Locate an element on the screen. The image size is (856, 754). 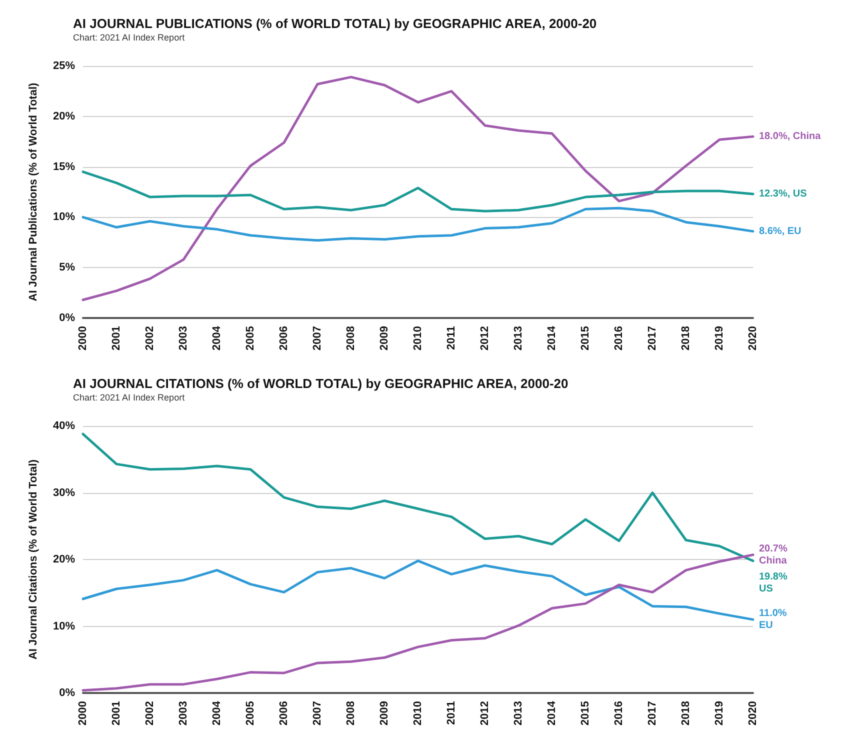
y-axis-title: AI Journal Publications (% of World Total) is located at coordinates (34, 192).